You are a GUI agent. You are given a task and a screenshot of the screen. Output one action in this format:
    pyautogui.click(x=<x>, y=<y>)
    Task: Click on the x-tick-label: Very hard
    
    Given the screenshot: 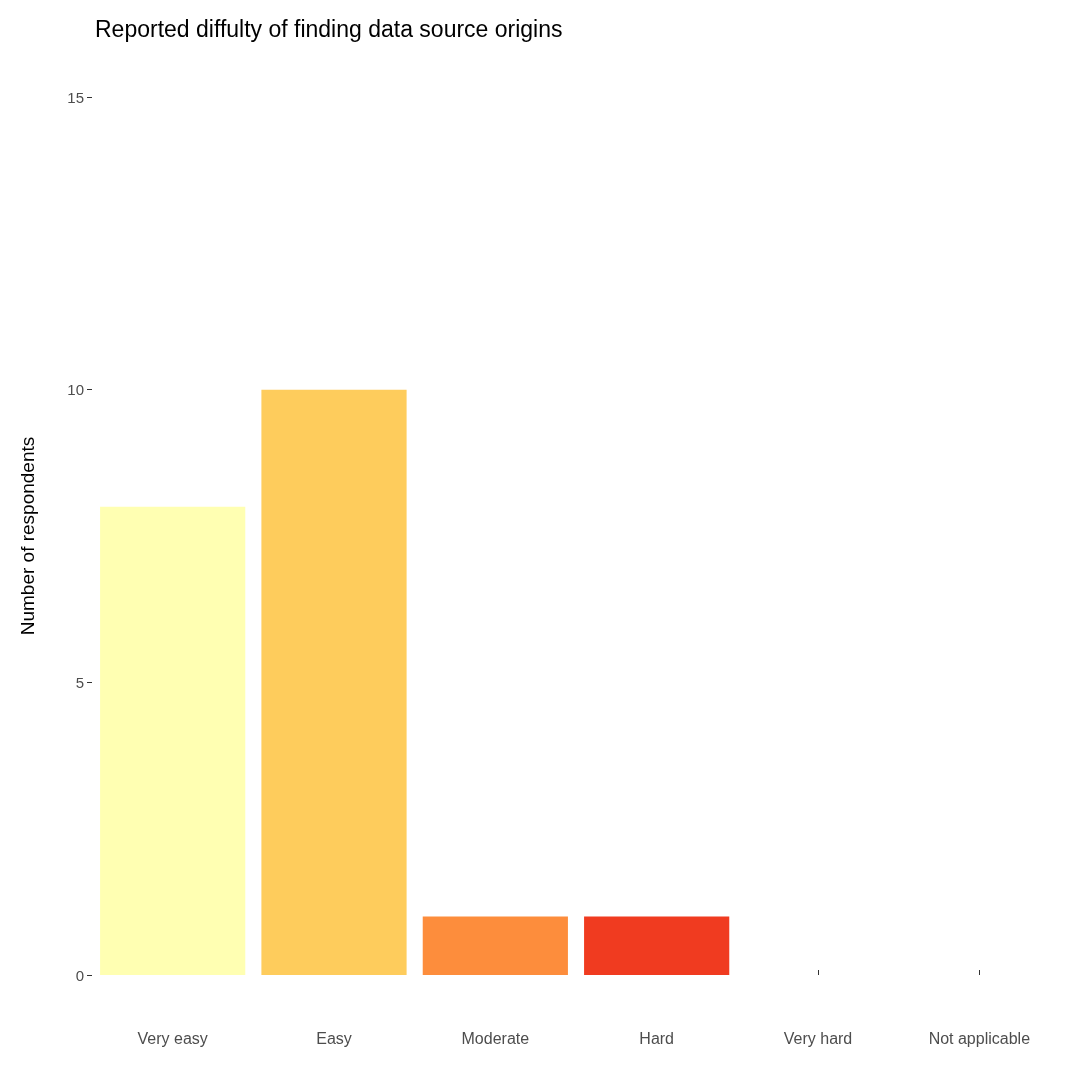 What is the action you would take?
    pyautogui.click(x=818, y=1038)
    